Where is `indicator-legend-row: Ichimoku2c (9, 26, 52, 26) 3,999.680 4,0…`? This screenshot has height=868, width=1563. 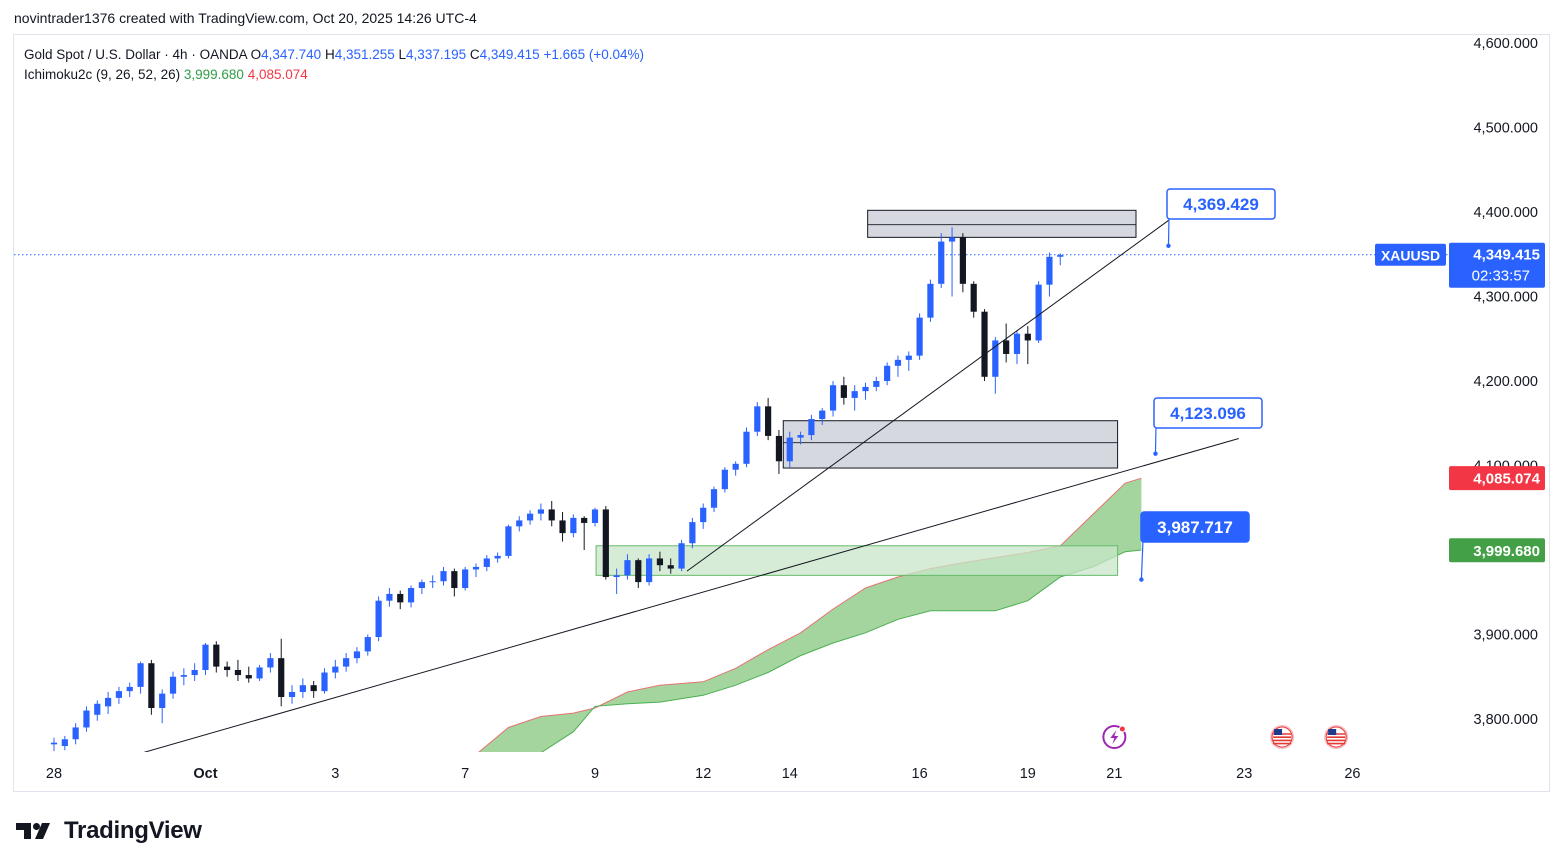
indicator-legend-row: Ichimoku2c (9, 26, 52, 26) 3,999.680 4,0… is located at coordinates (334, 75).